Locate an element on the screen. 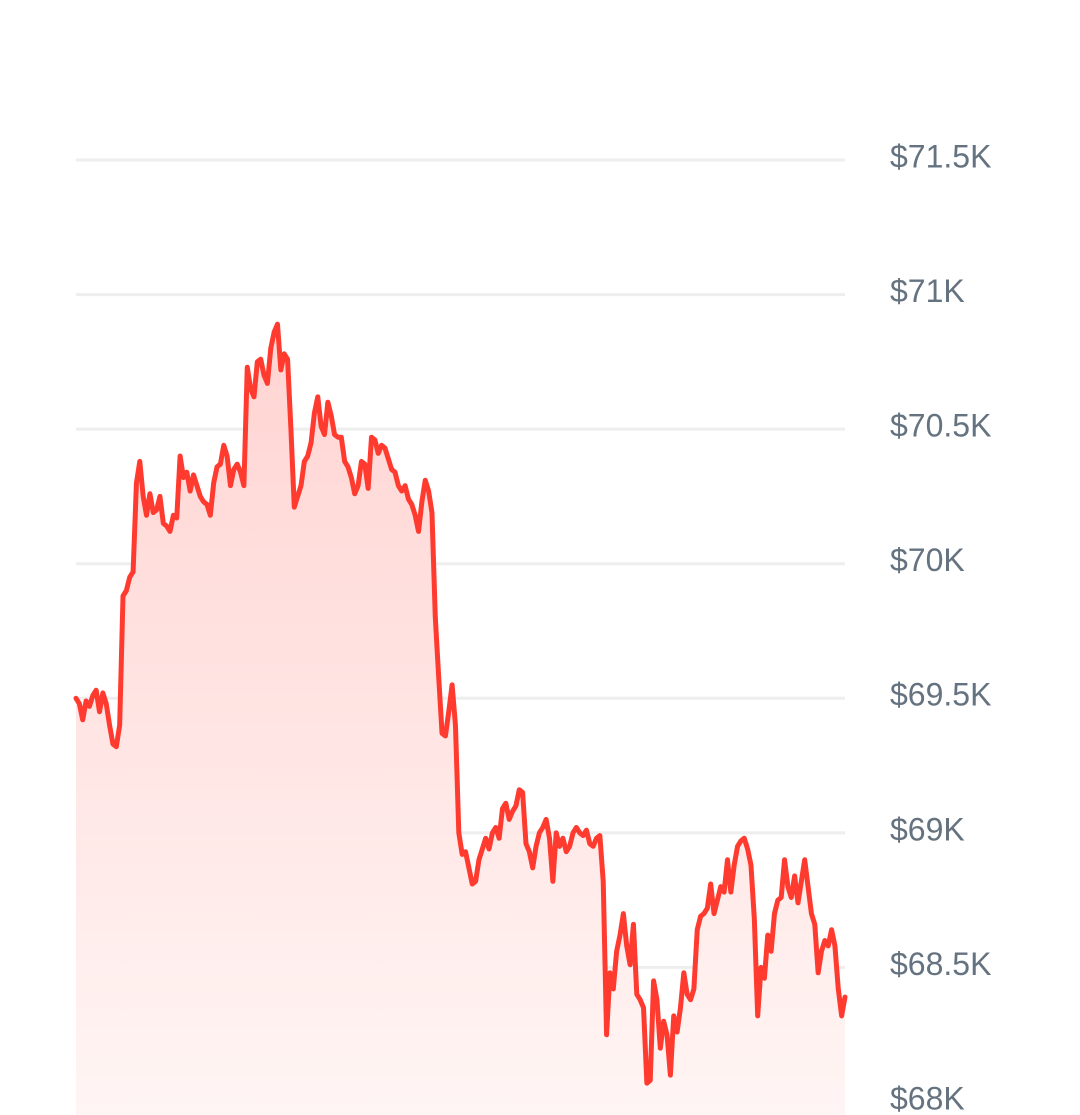 The height and width of the screenshot is (1115, 1080). y-tick-label: $70.5K is located at coordinates (940, 426).